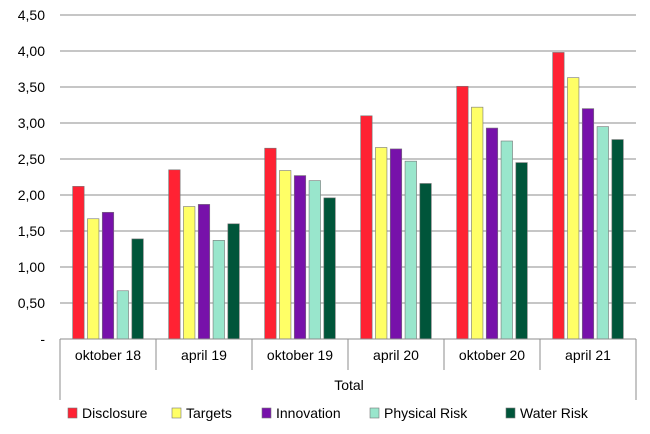 The height and width of the screenshot is (434, 650). Describe the element at coordinates (209, 413) in the screenshot. I see `legend-label: Targets` at that location.